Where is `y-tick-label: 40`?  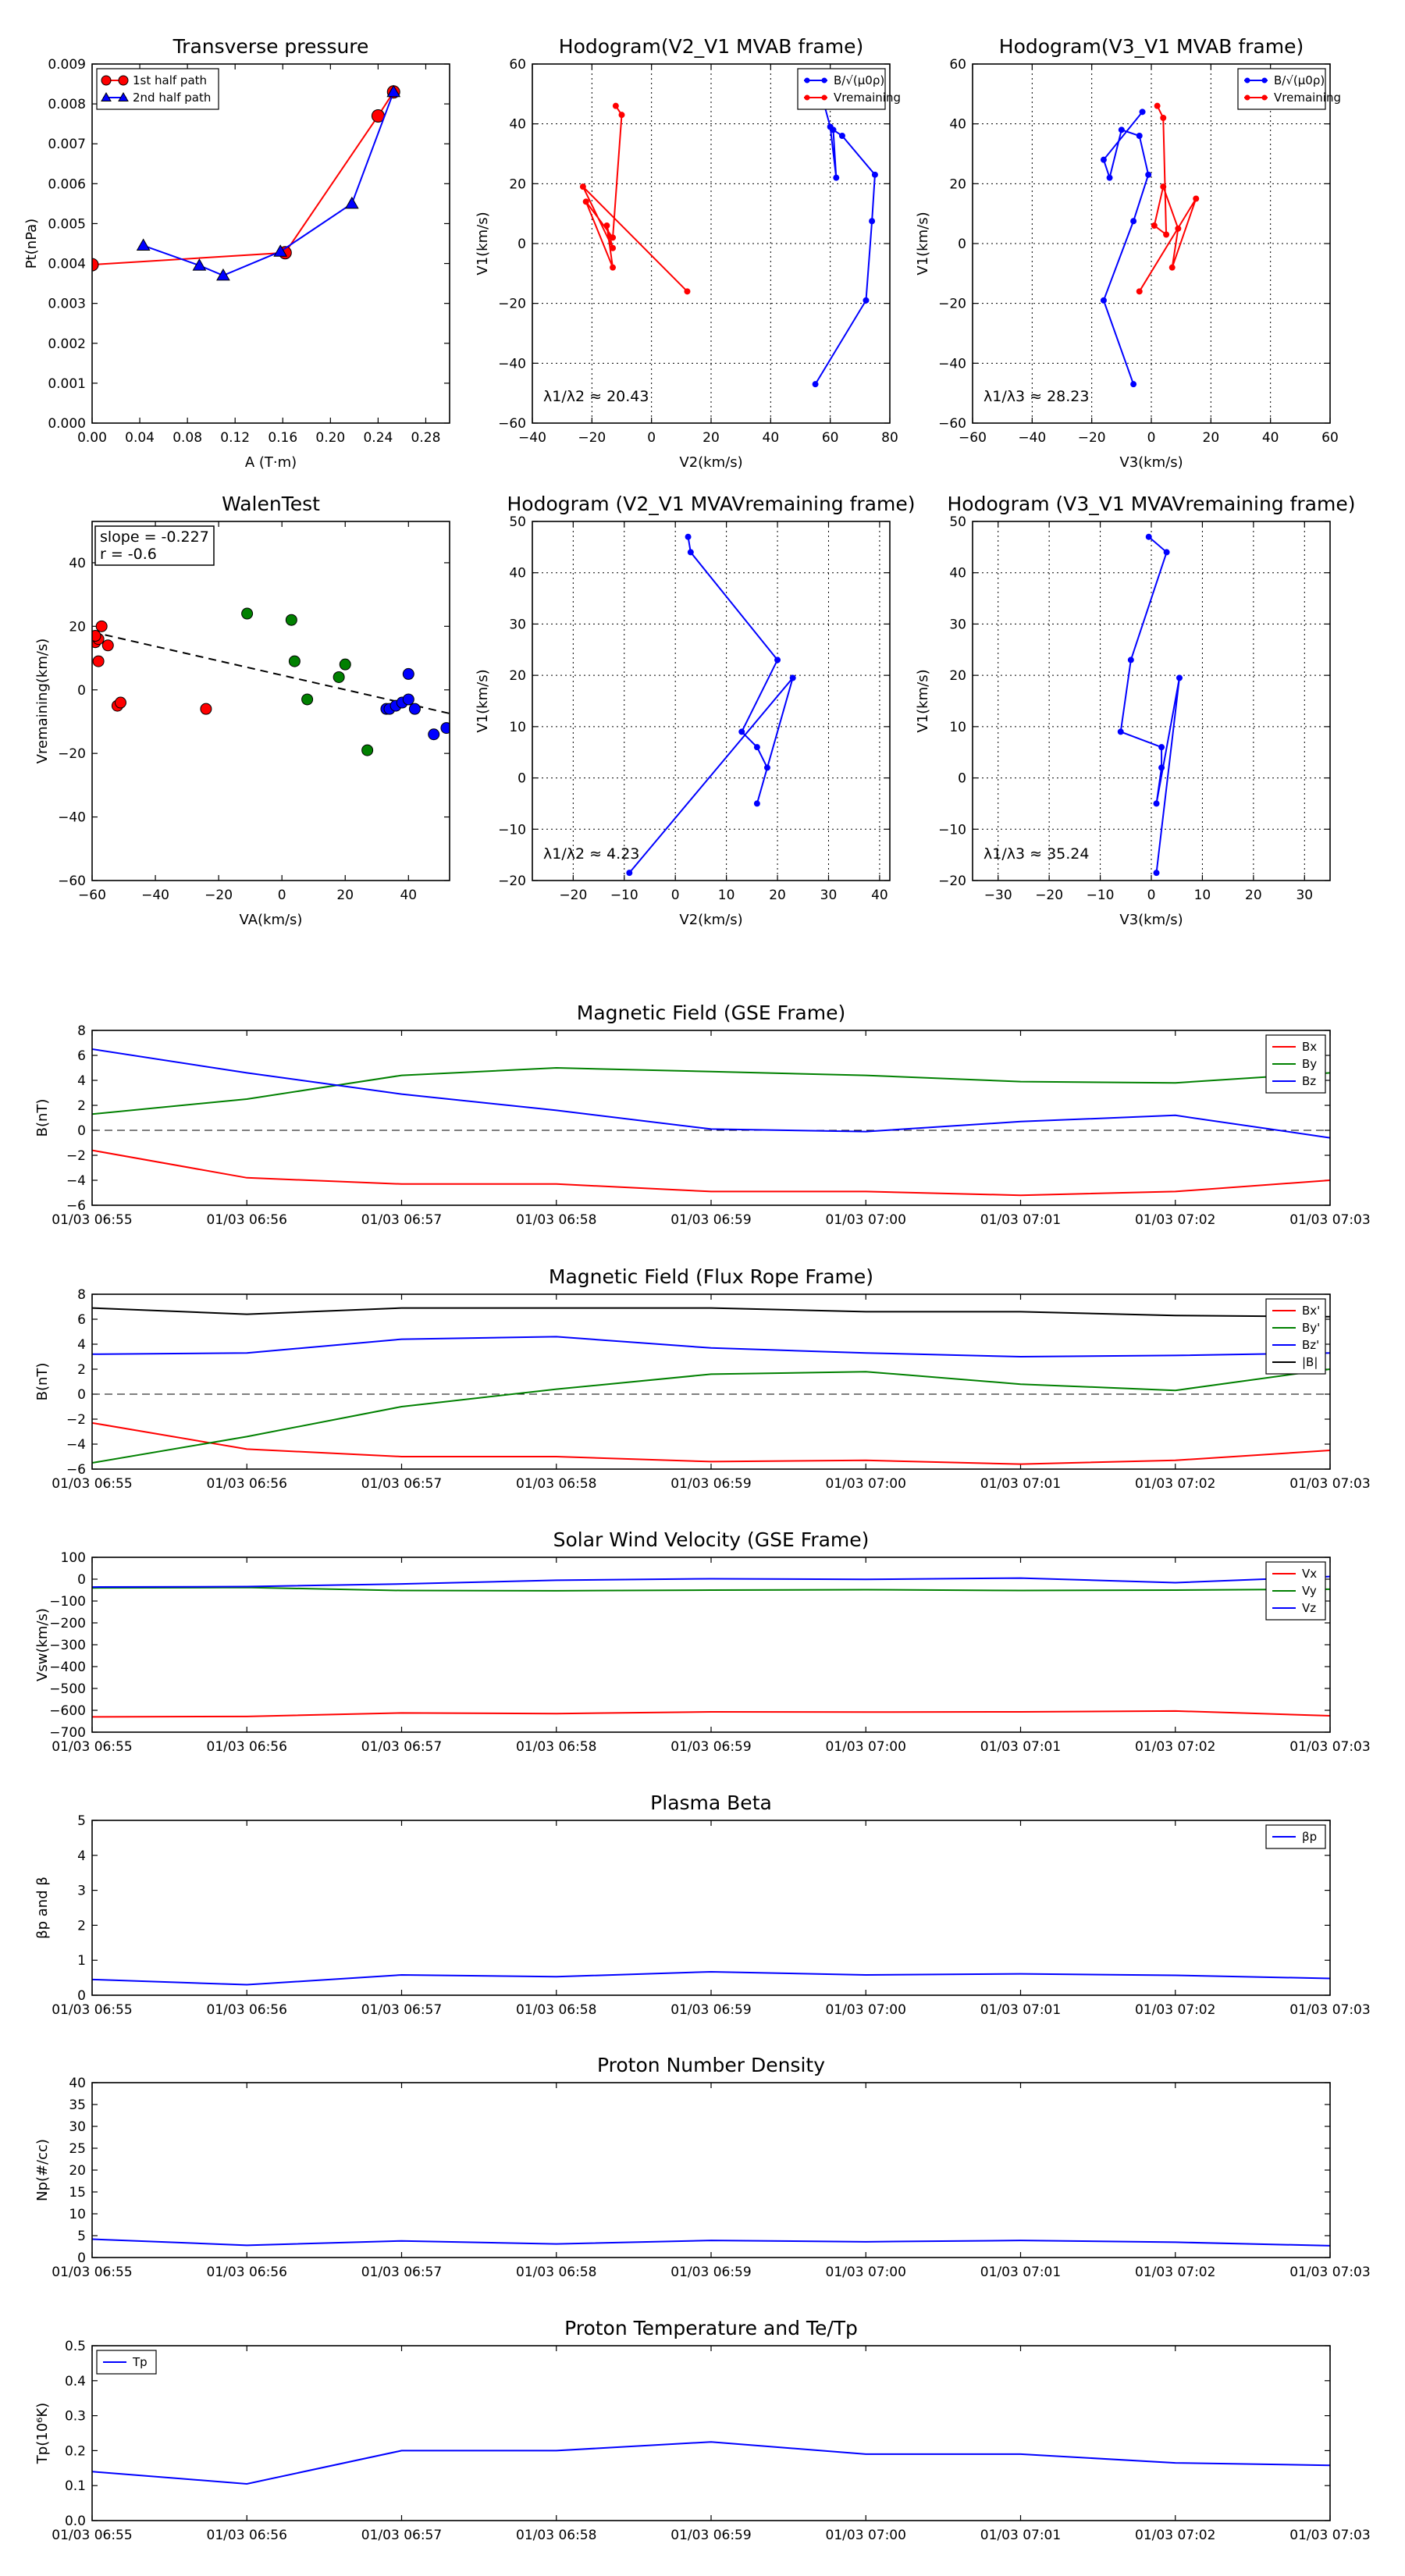
y-tick-label: 40 is located at coordinates (958, 574).